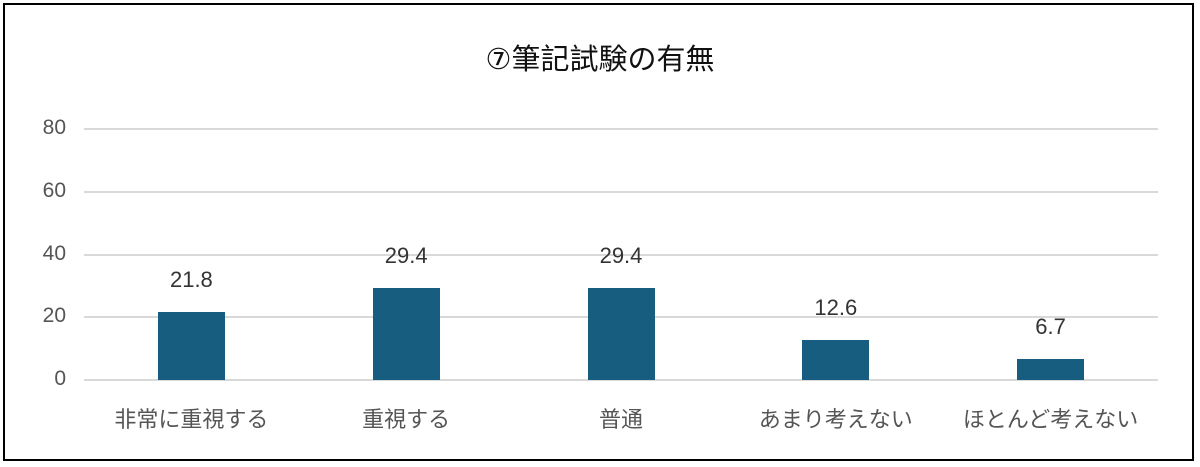  I want to click on x-category-label: 重視する, so click(406, 420).